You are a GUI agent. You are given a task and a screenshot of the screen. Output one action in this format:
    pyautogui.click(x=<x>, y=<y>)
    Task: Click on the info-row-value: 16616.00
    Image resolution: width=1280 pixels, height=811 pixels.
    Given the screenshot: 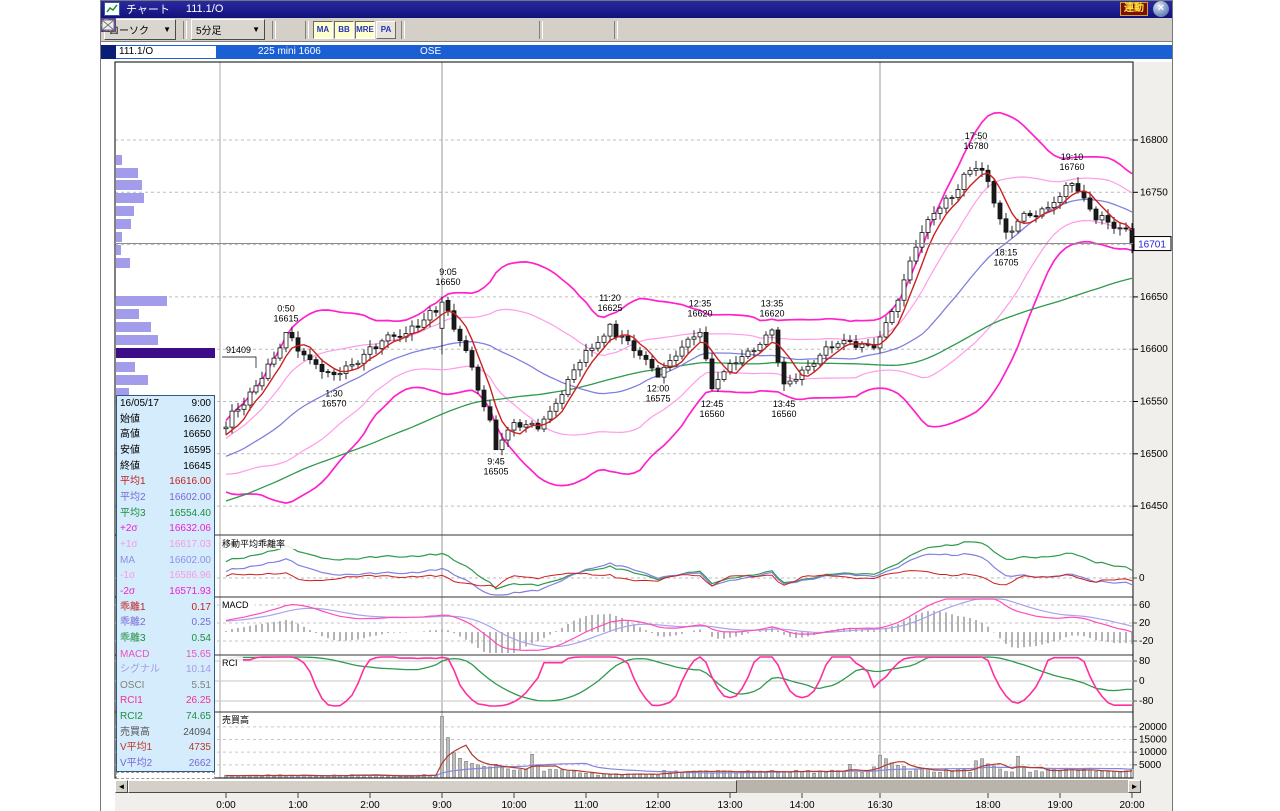 What is the action you would take?
    pyautogui.click(x=190, y=482)
    